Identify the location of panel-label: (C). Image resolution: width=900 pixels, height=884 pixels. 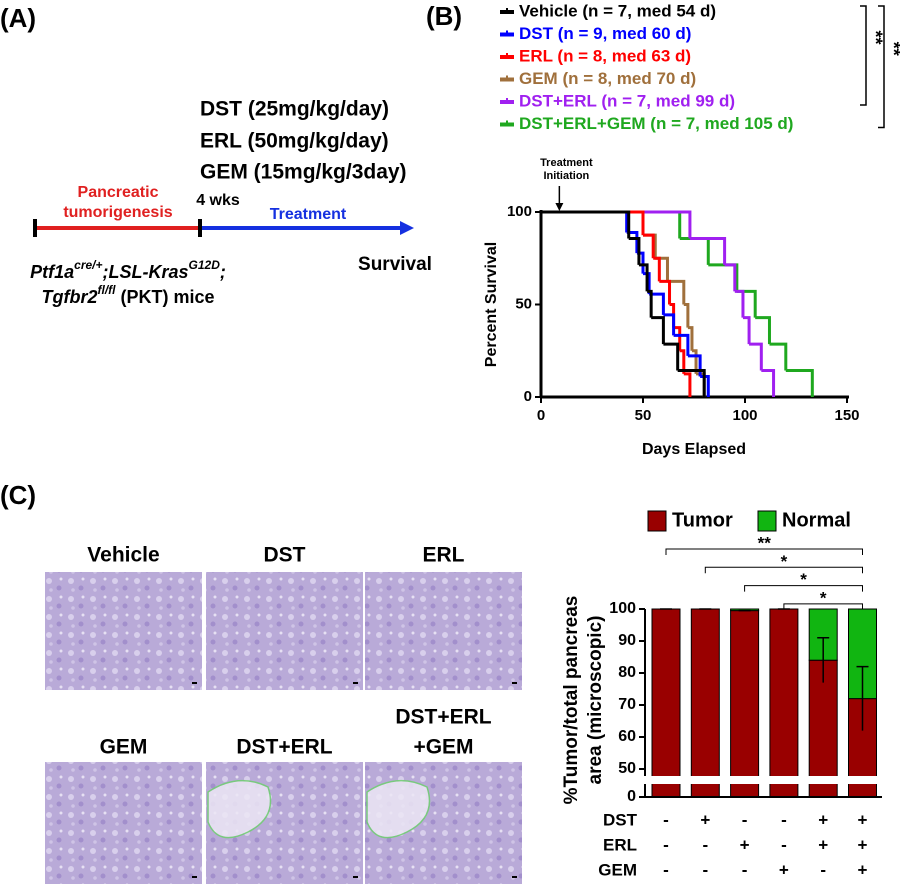
(18, 495).